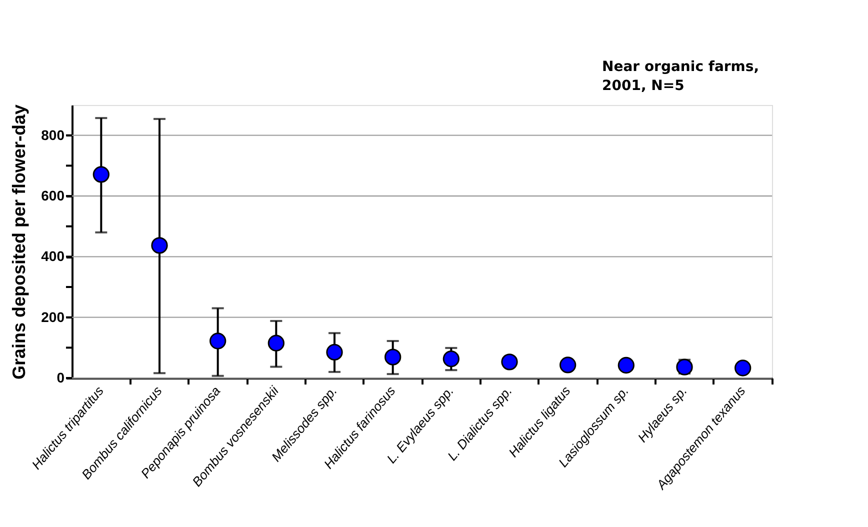 Image resolution: width=868 pixels, height=527 pixels. Describe the element at coordinates (53, 134) in the screenshot. I see `y-tick-label: 800` at that location.